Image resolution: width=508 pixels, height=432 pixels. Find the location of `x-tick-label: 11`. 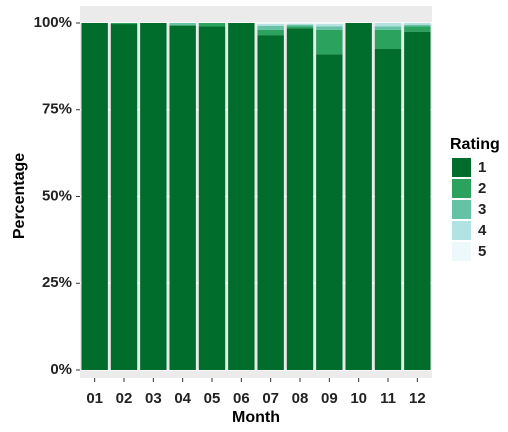

x-tick-label: 11 is located at coordinates (388, 398).